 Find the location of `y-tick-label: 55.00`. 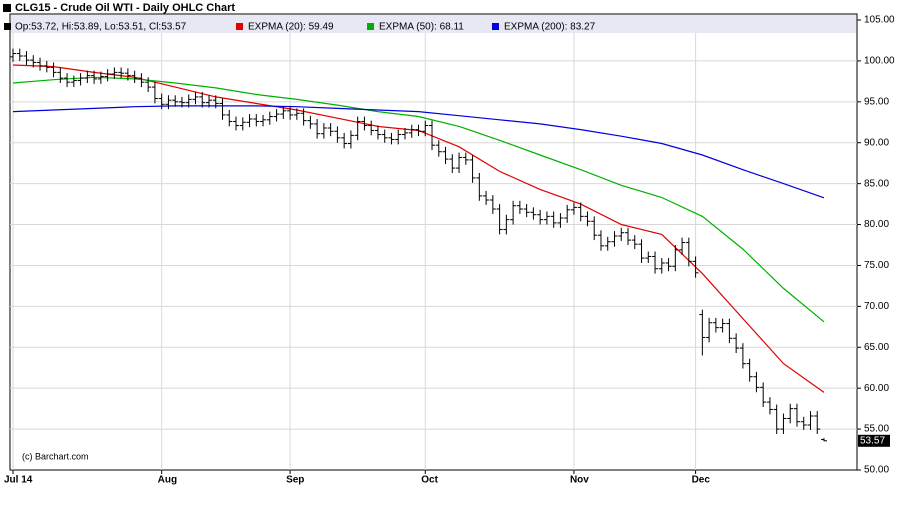

y-tick-label: 55.00 is located at coordinates (876, 429).